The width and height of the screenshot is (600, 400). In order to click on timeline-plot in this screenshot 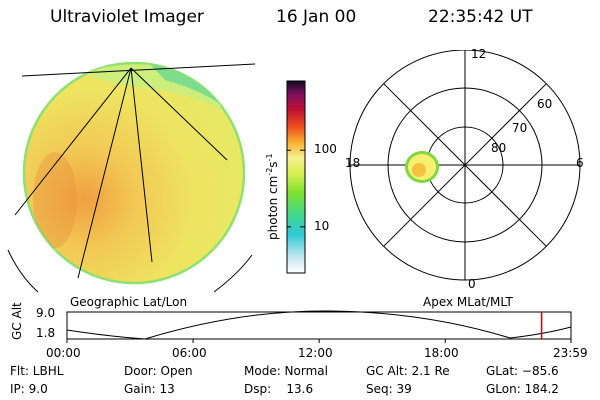, I will do `click(319, 326)`.